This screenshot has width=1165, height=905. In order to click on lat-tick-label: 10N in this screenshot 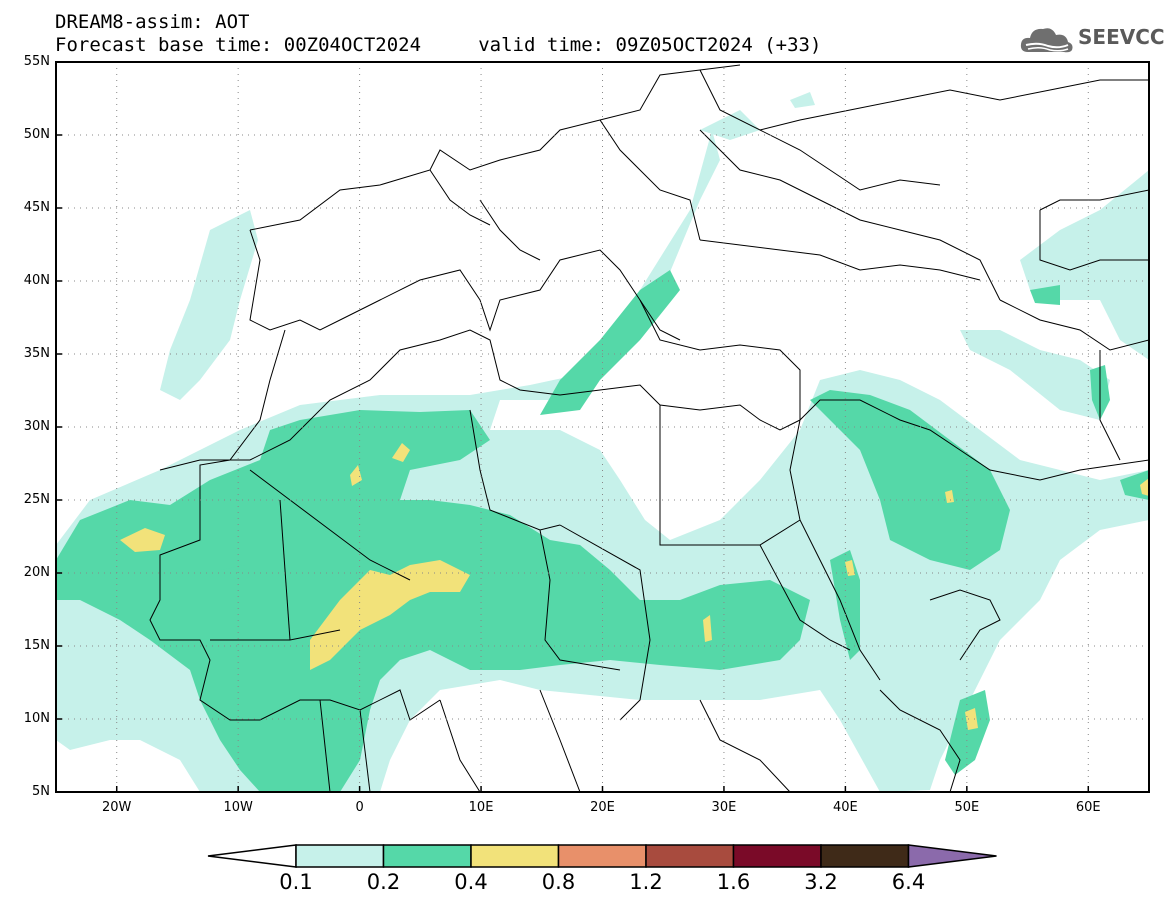, I will do `click(36, 718)`.